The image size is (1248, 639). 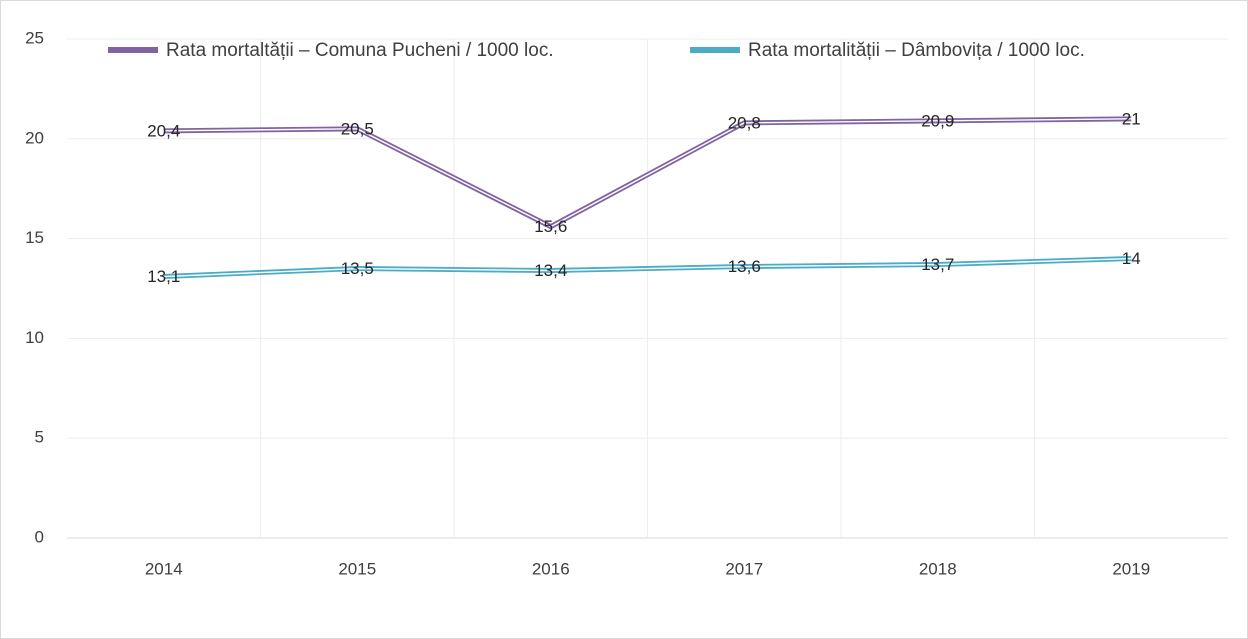 I want to click on x-tick-label: 2018, so click(x=938, y=568).